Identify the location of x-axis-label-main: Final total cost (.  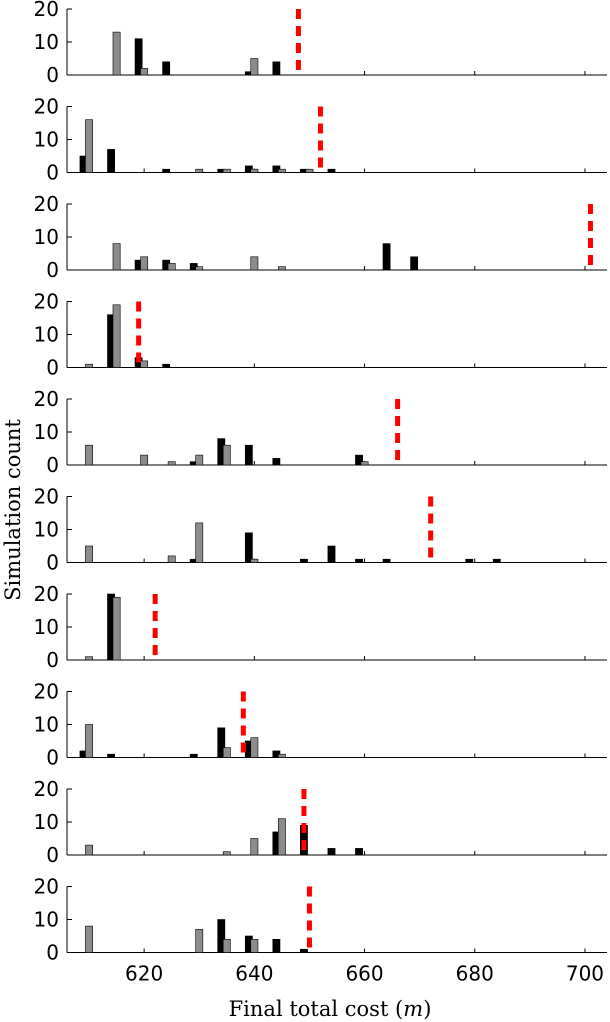
(316, 1009).